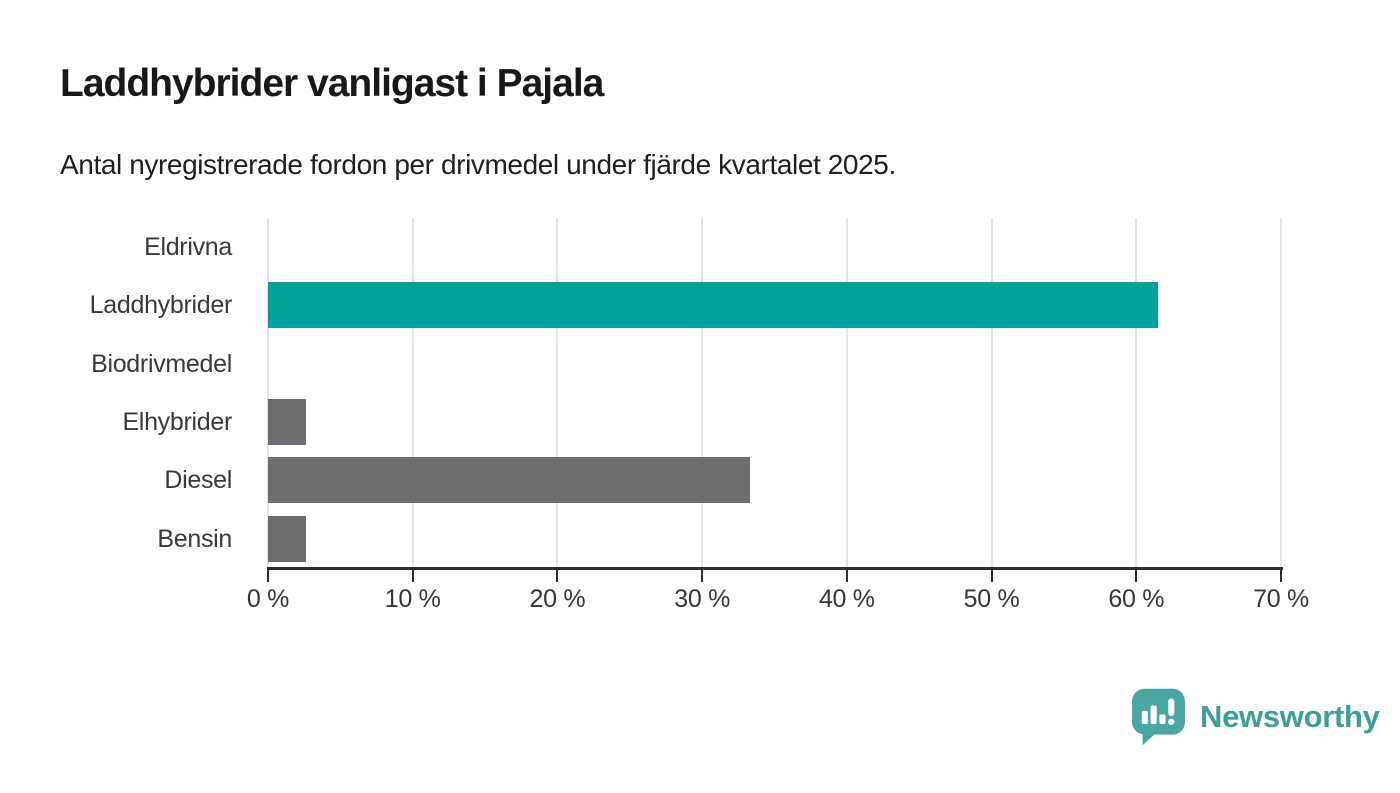 This screenshot has width=1400, height=793. Describe the element at coordinates (774, 247) in the screenshot. I see `bar-row-eldrivna` at that location.